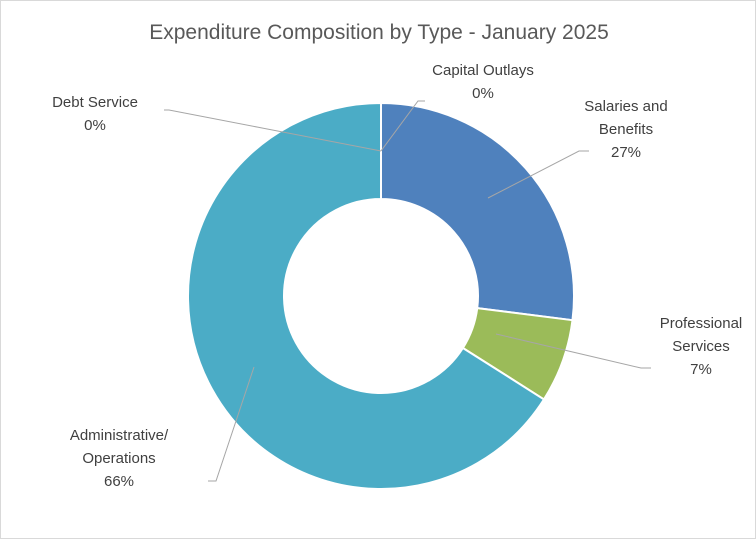 This screenshot has width=756, height=540. What do you see at coordinates (625, 129) in the screenshot?
I see `data-label-0: Salaries and Benefits 27%` at bounding box center [625, 129].